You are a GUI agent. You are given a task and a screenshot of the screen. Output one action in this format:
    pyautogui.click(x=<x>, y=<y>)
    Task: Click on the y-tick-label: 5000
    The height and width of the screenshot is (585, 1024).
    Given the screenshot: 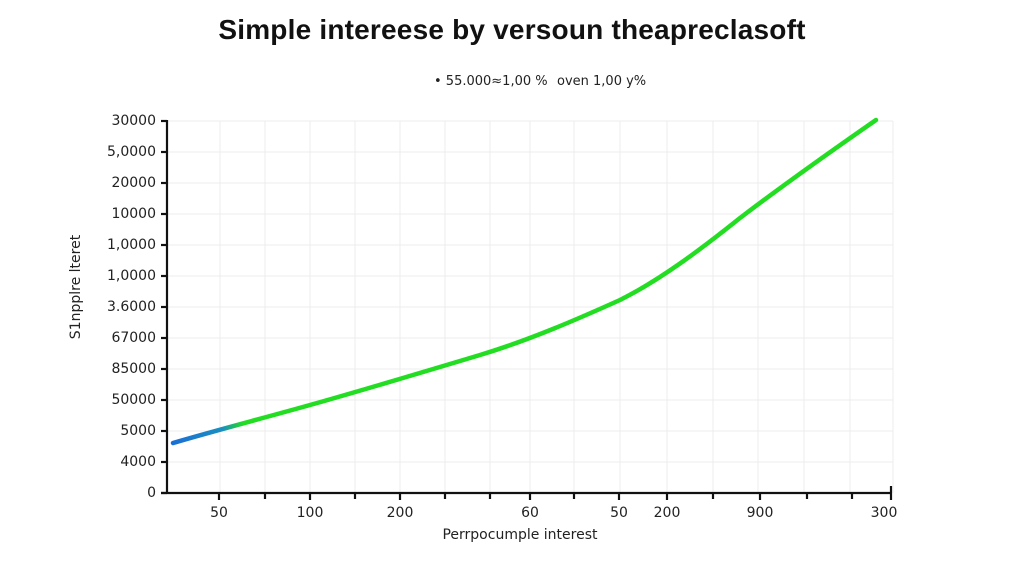 What is the action you would take?
    pyautogui.click(x=138, y=431)
    